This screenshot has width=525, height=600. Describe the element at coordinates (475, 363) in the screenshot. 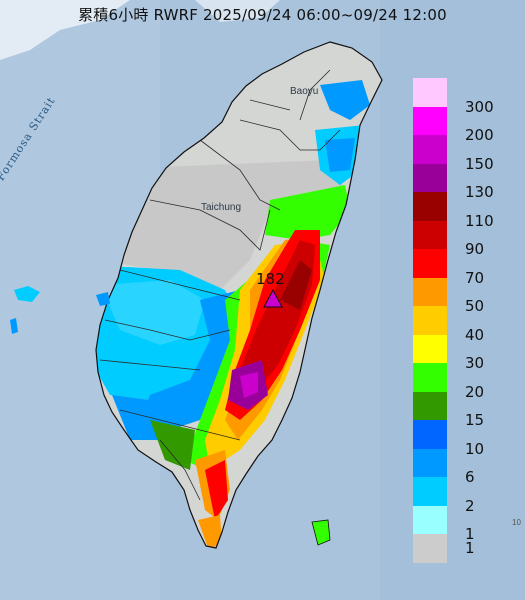

I see `legend-label: 30` at that location.